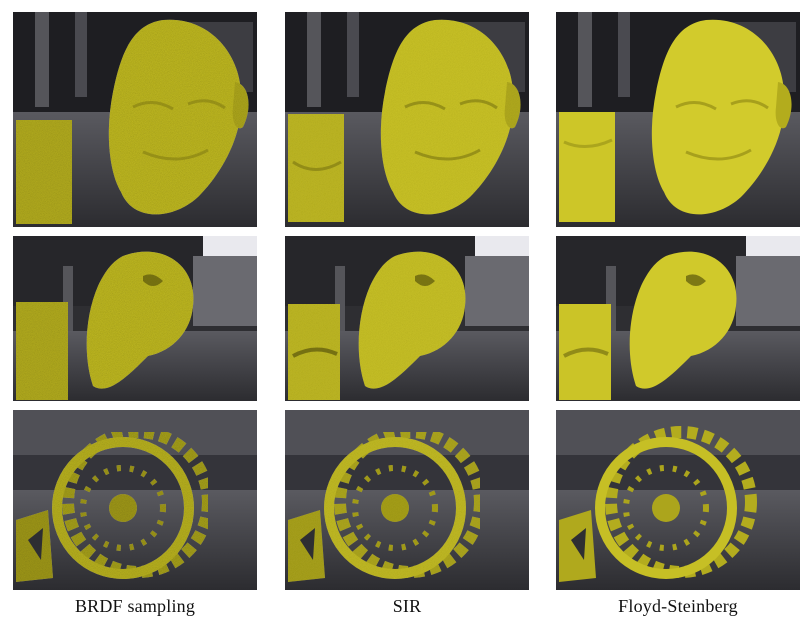 The width and height of the screenshot is (810, 625). Describe the element at coordinates (135, 500) in the screenshot. I see `panel-gear-brdf` at that location.